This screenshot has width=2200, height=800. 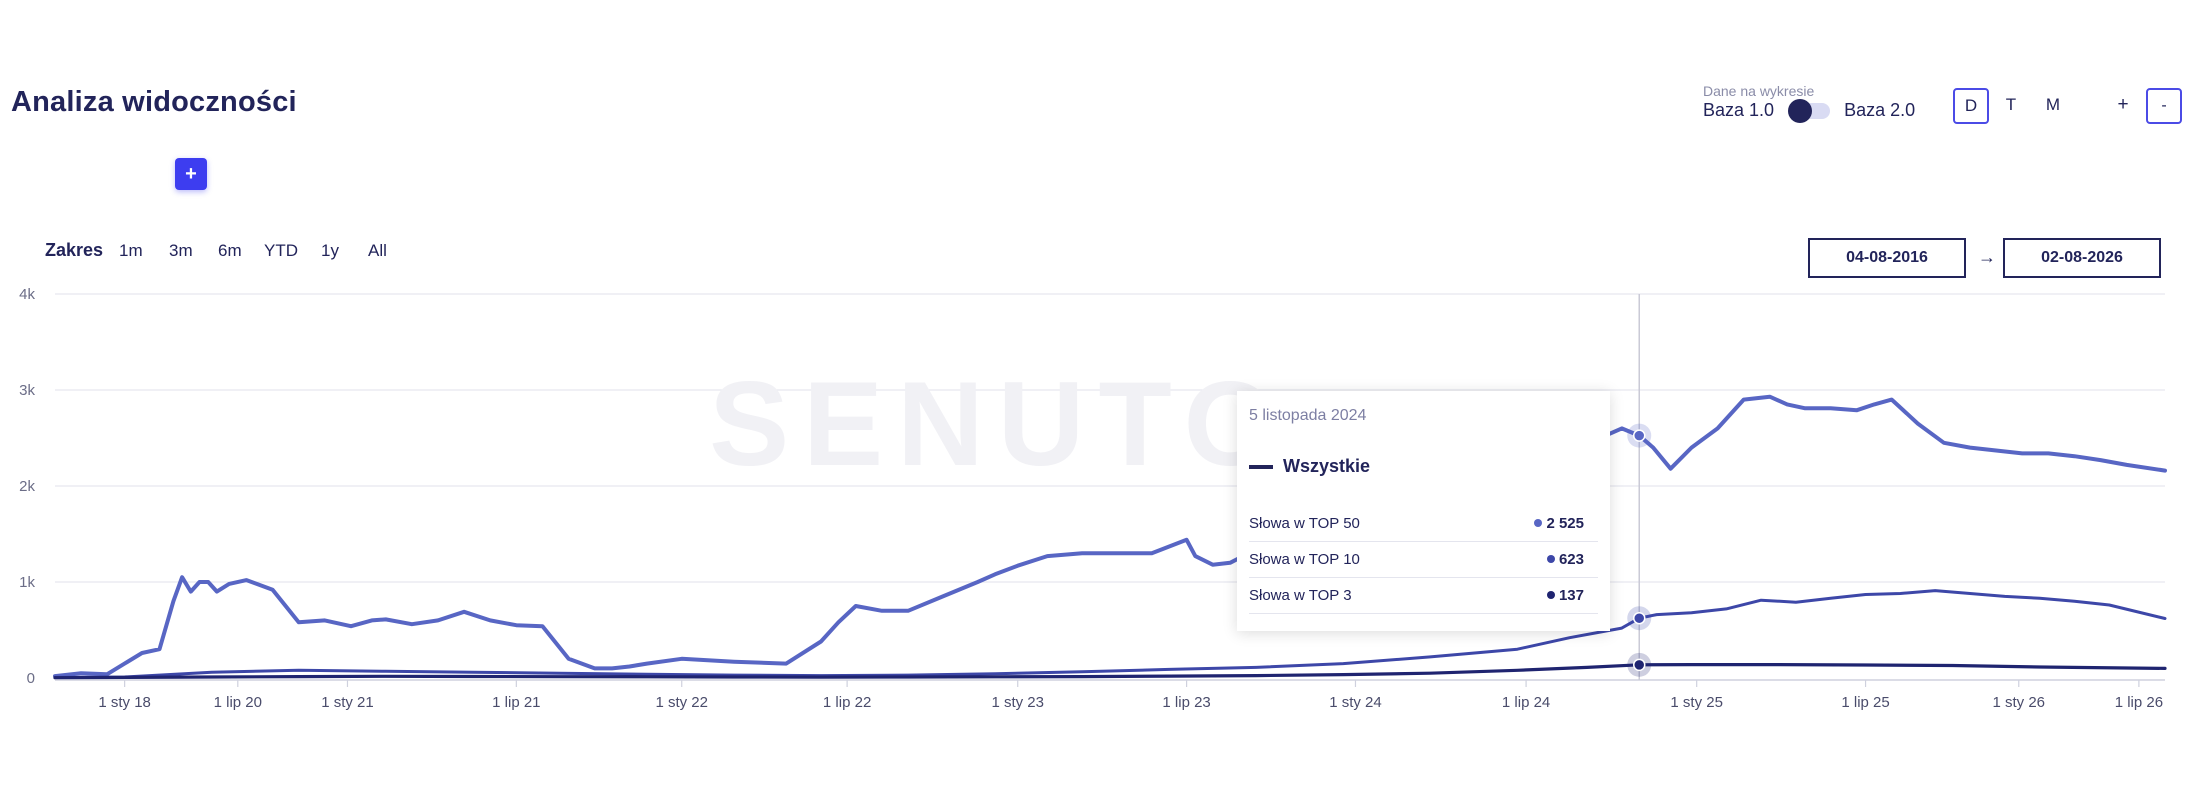 I want to click on granularity-week-button: T, so click(x=2011, y=104).